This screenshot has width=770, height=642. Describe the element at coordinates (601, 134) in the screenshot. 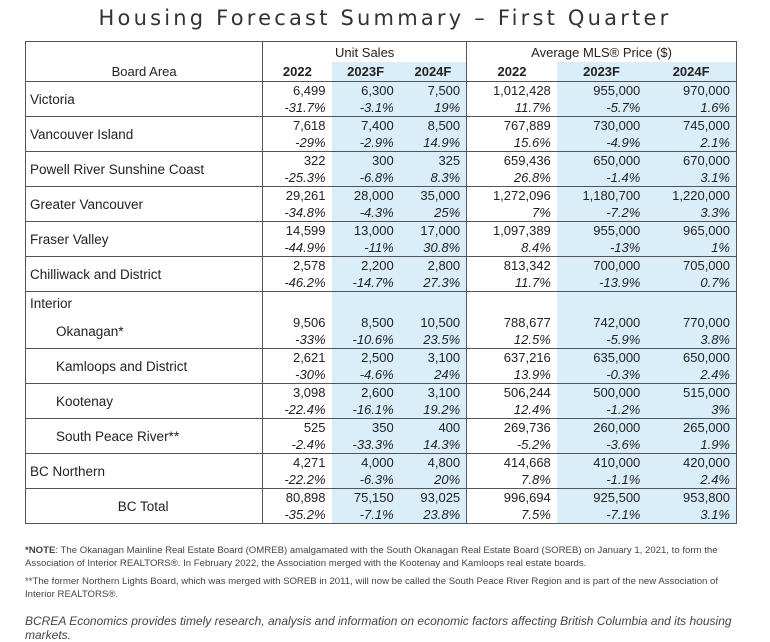

I see `price-2023f: 730,000 -4.9%` at that location.